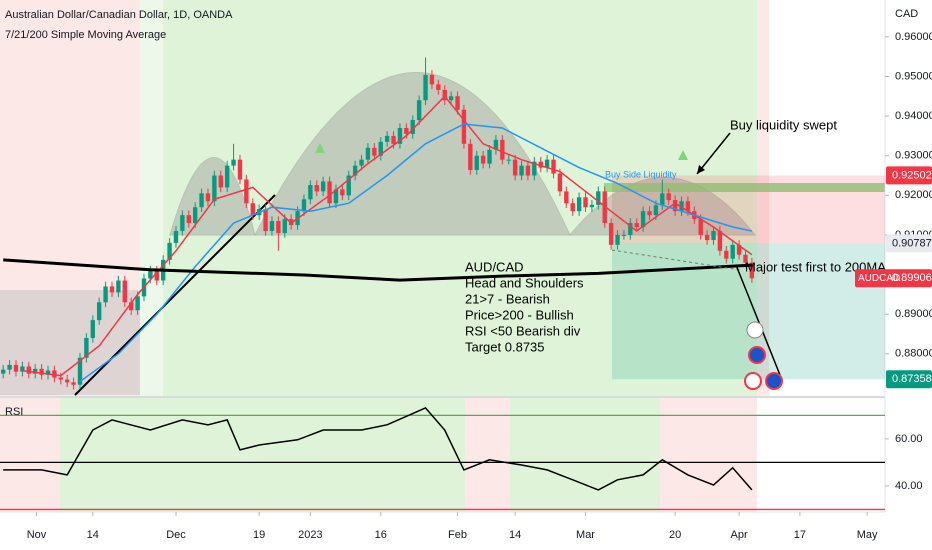 The width and height of the screenshot is (932, 550). Describe the element at coordinates (14, 412) in the screenshot. I see `rsi-label: RSI` at that location.